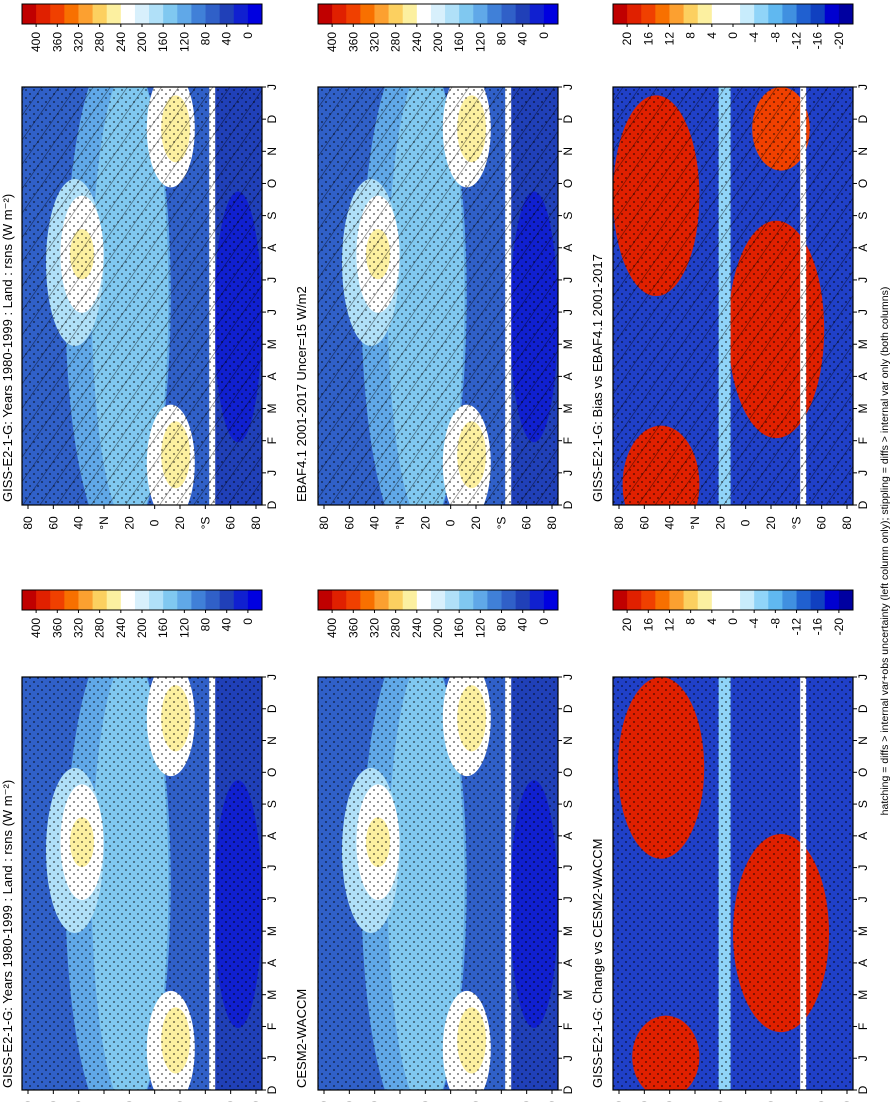  What do you see at coordinates (669, 625) in the screenshot?
I see `colorbar-tick-label: 12` at bounding box center [669, 625].